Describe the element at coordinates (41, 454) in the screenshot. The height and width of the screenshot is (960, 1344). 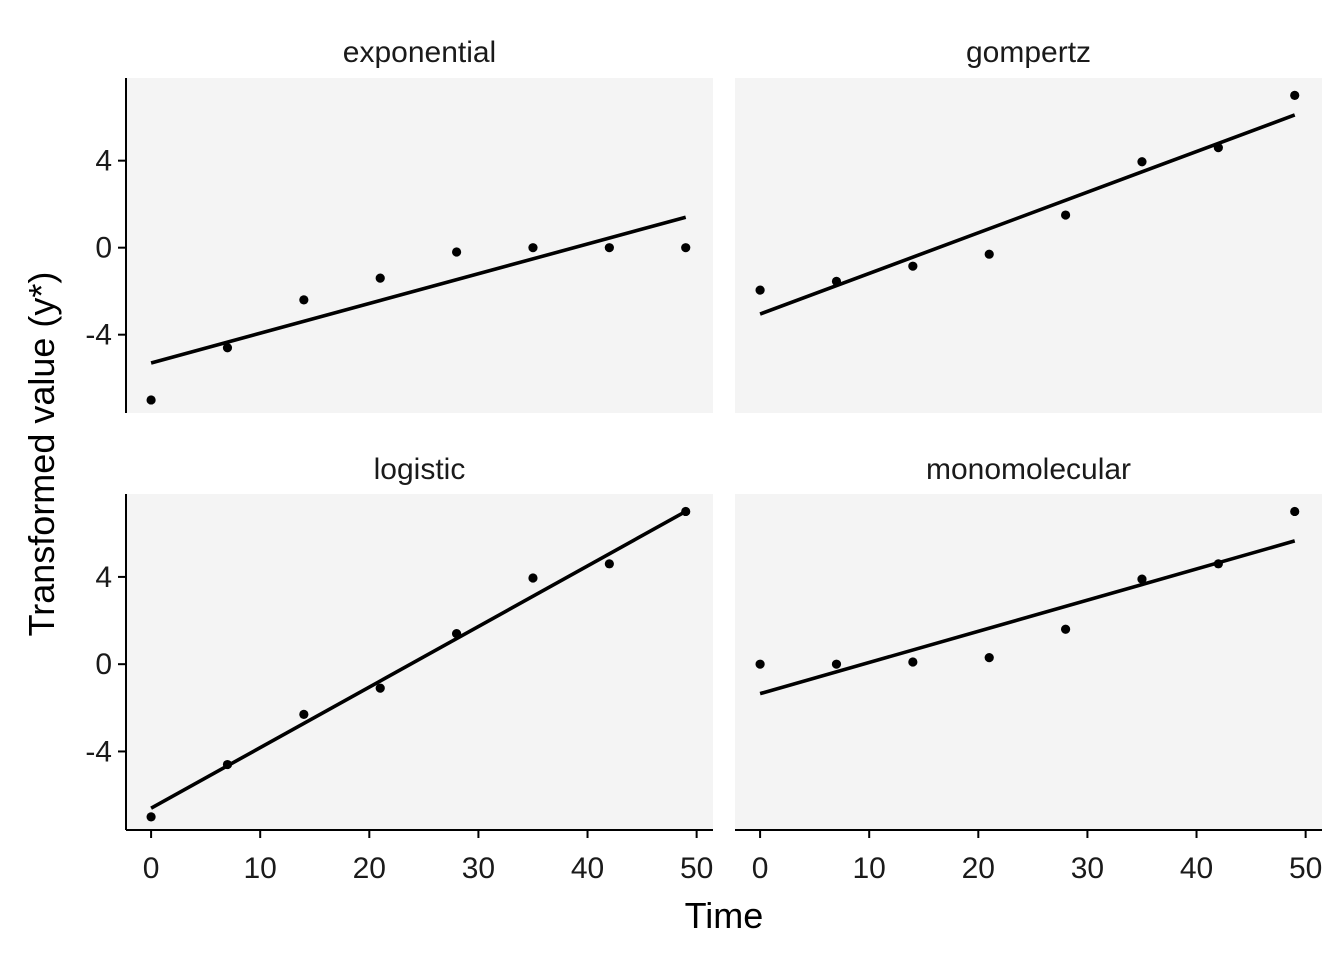
I see `y-axis-title: Transformed value (y*)` at that location.